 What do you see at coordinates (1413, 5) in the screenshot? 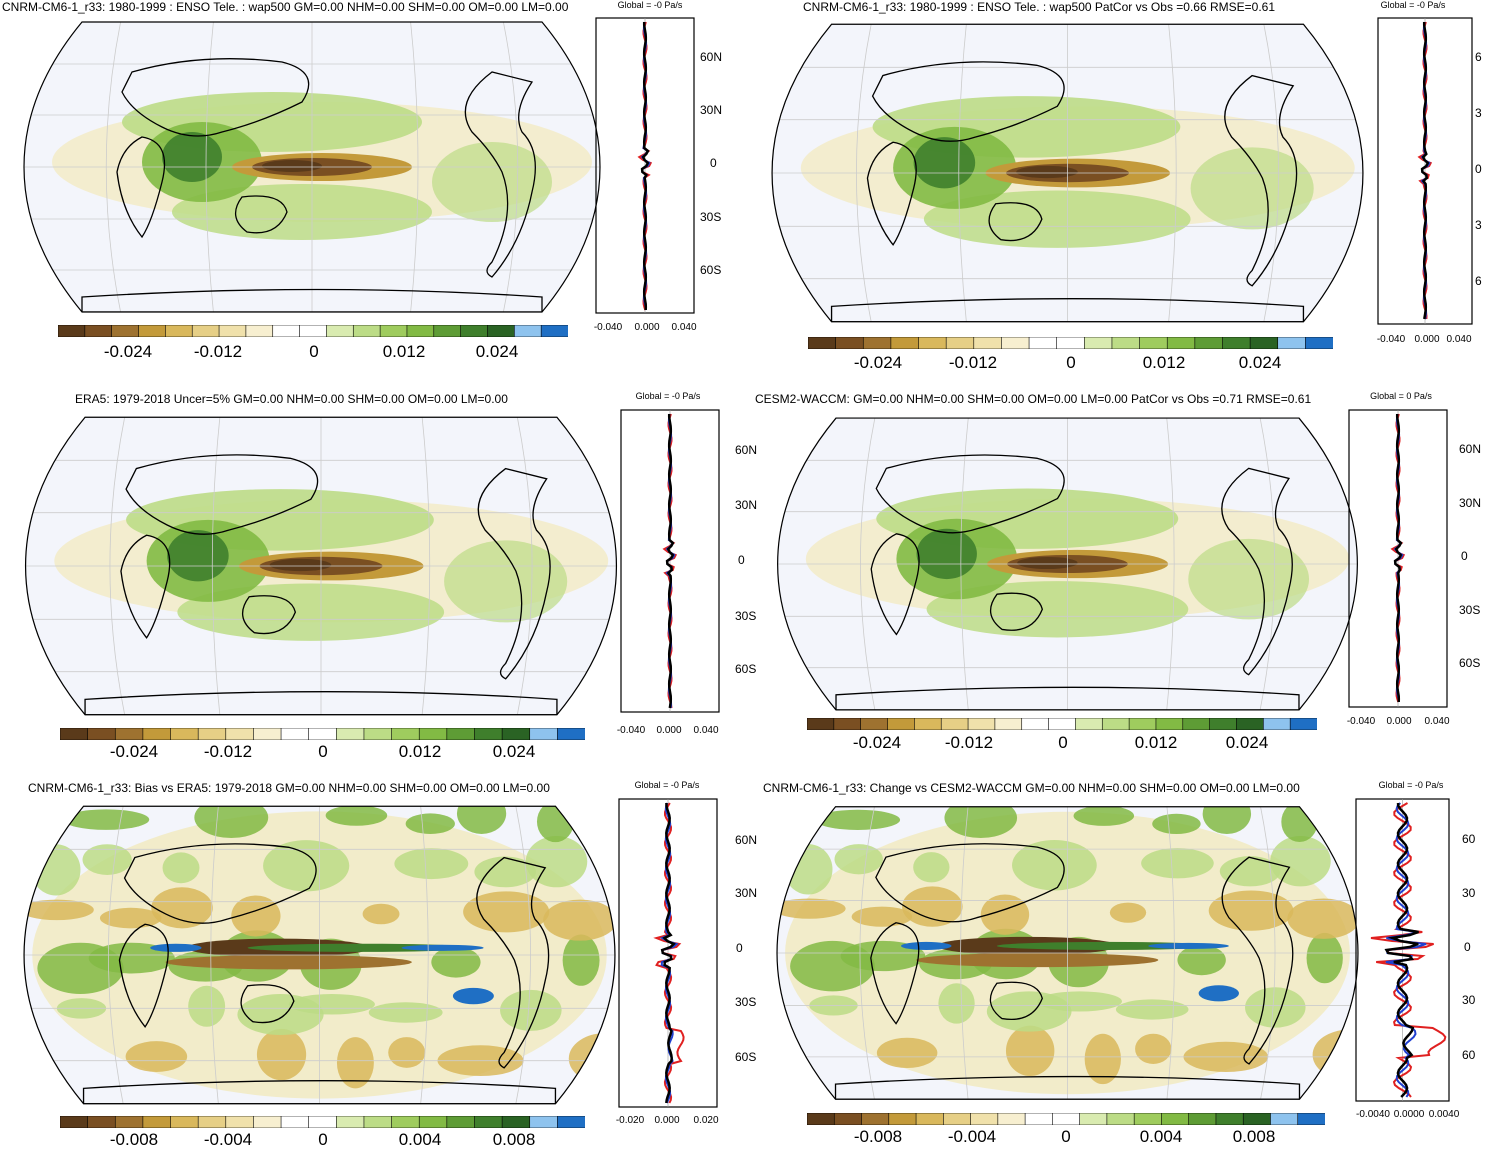
I see `profile-title: Global = -0 Pa/s` at bounding box center [1413, 5].